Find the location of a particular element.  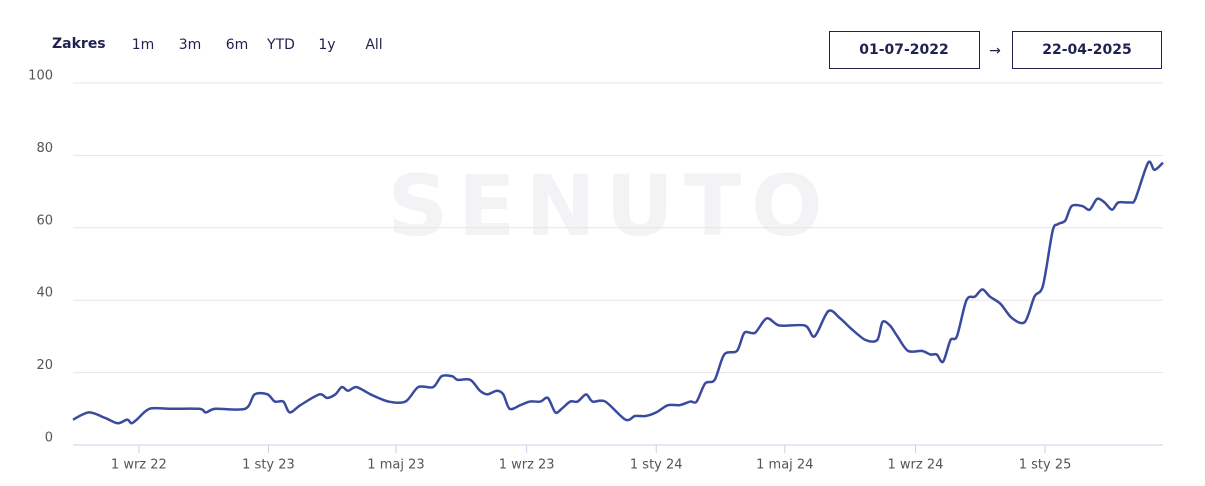

x-tick-label: 1 sty 25 is located at coordinates (1045, 465).